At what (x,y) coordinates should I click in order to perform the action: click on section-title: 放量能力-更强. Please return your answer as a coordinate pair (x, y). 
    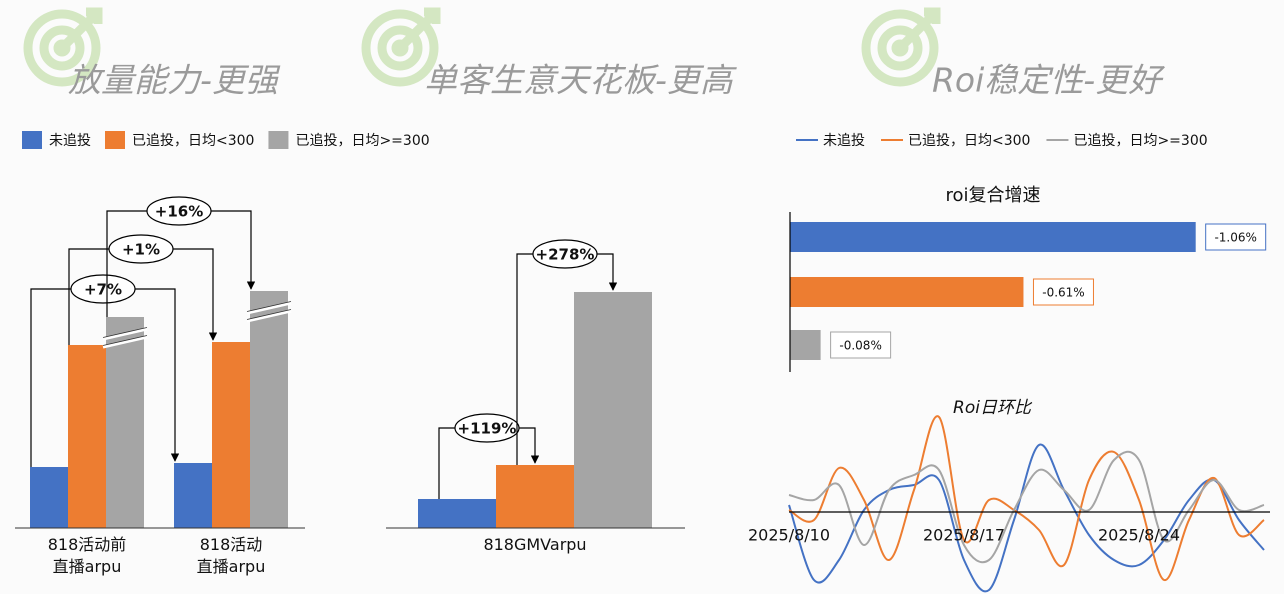
    Looking at the image, I should click on (174, 80).